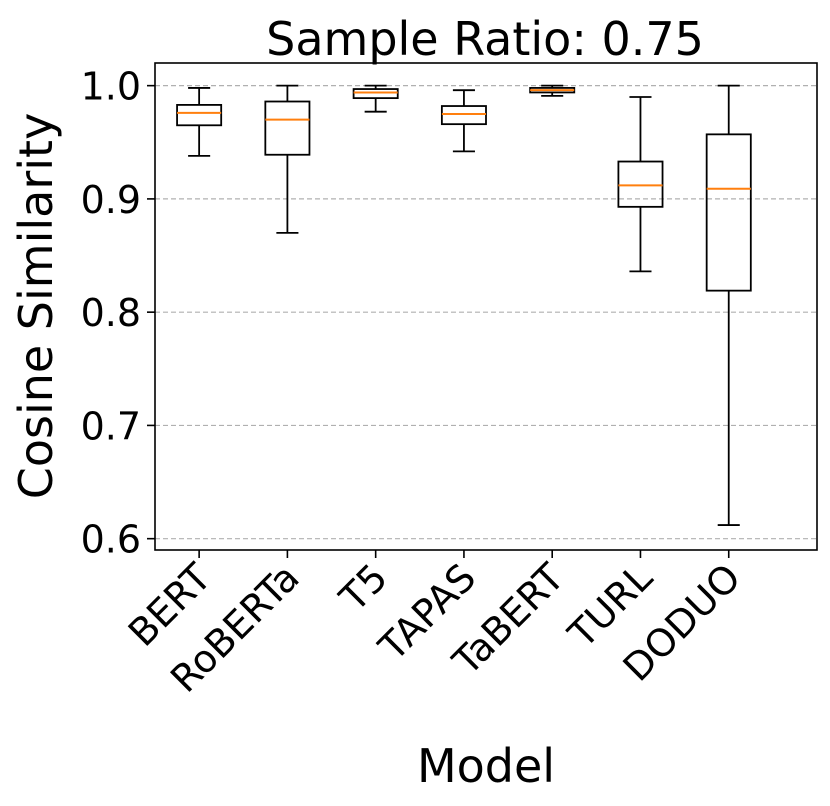 The image size is (830, 806). What do you see at coordinates (486, 766) in the screenshot?
I see `x-axis-label: Model` at bounding box center [486, 766].